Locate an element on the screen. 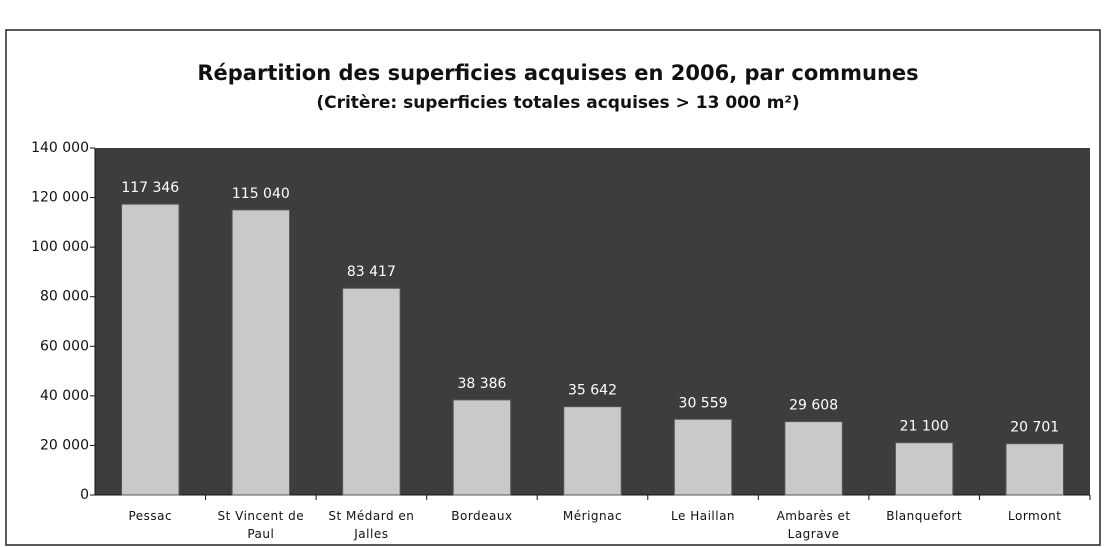  x-tick-label: Mérignac is located at coordinates (592, 516).